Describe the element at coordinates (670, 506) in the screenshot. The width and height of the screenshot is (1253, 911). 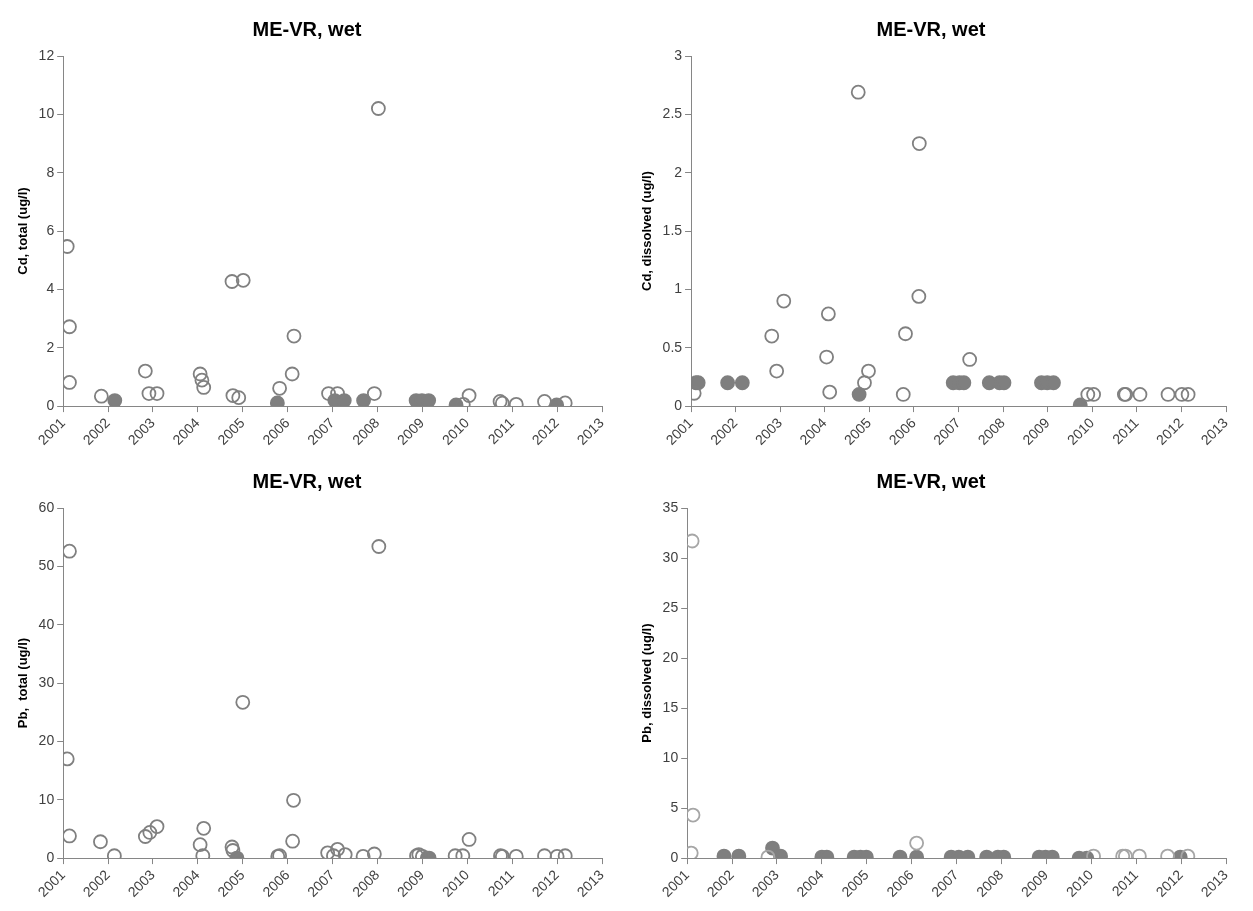
I see `y-tick-label: 35` at that location.